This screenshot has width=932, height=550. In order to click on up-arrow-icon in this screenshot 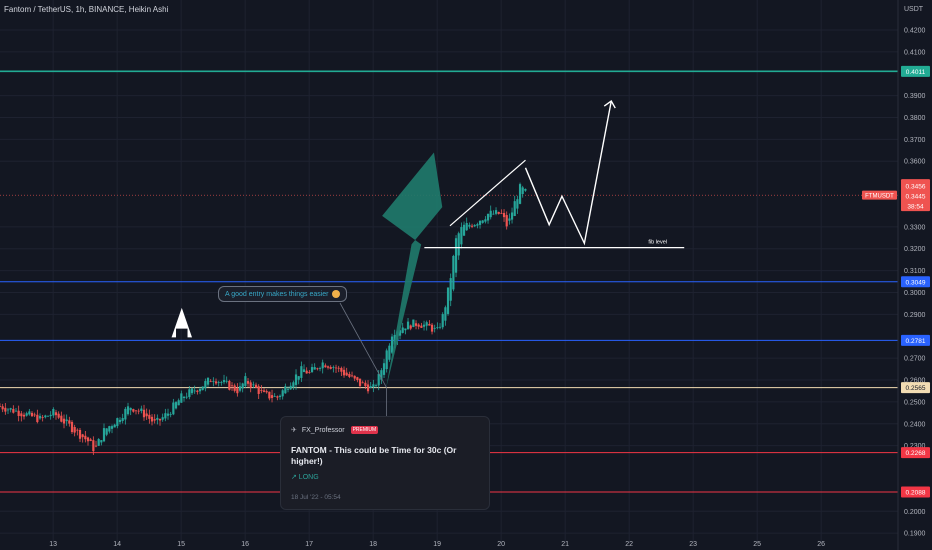, I will do `click(182, 322)`.